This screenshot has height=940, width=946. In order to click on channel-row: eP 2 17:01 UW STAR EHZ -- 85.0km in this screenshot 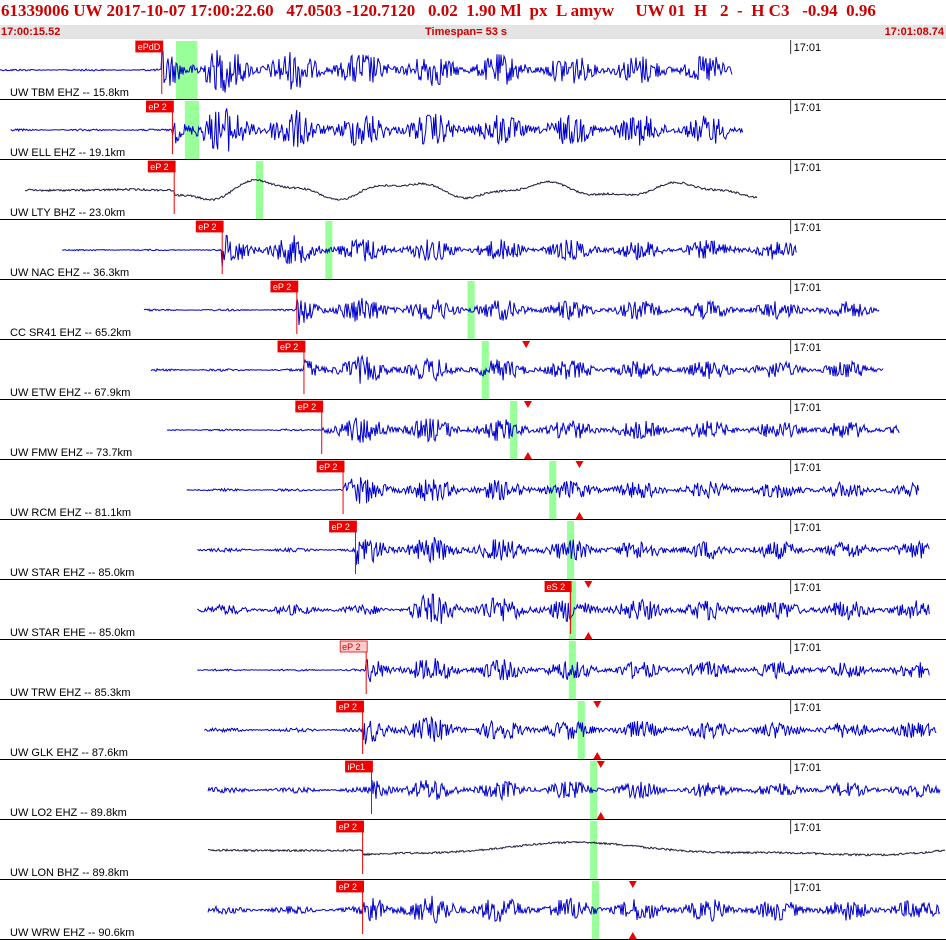, I will do `click(473, 550)`.